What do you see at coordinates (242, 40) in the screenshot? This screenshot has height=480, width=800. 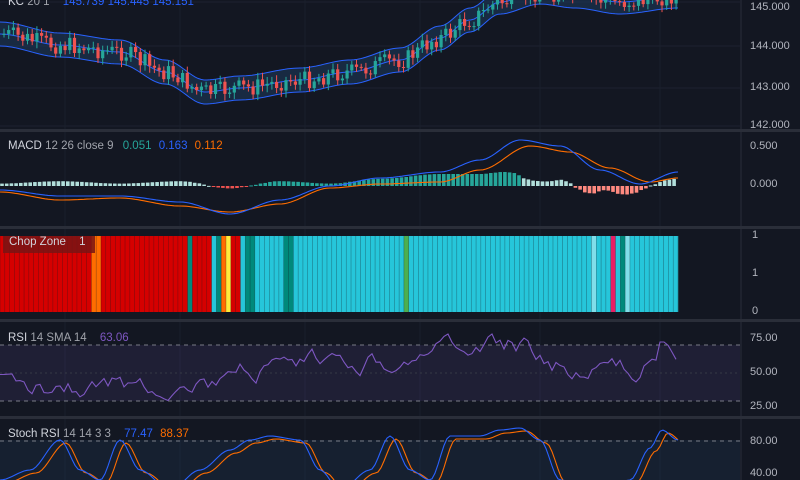 I see `kc-upper-line` at bounding box center [242, 40].